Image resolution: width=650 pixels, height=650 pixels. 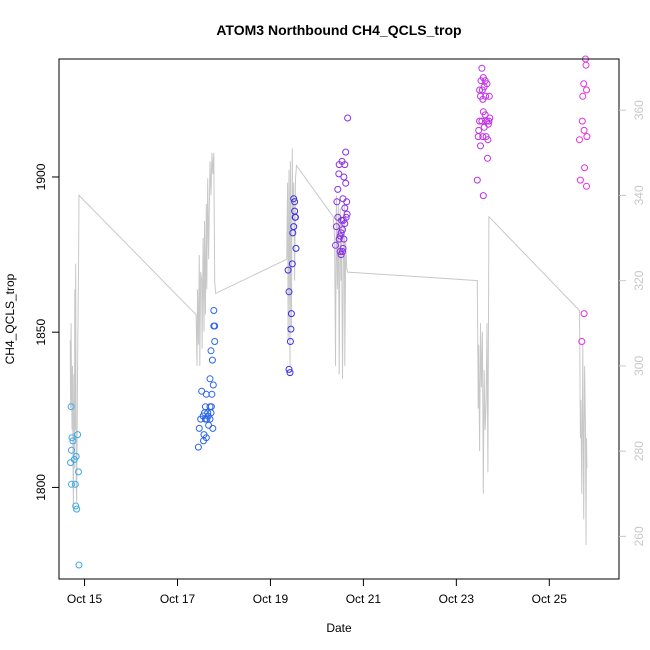 I want to click on y2-axis: 260 280 300 320 340 360, so click(x=632, y=323).